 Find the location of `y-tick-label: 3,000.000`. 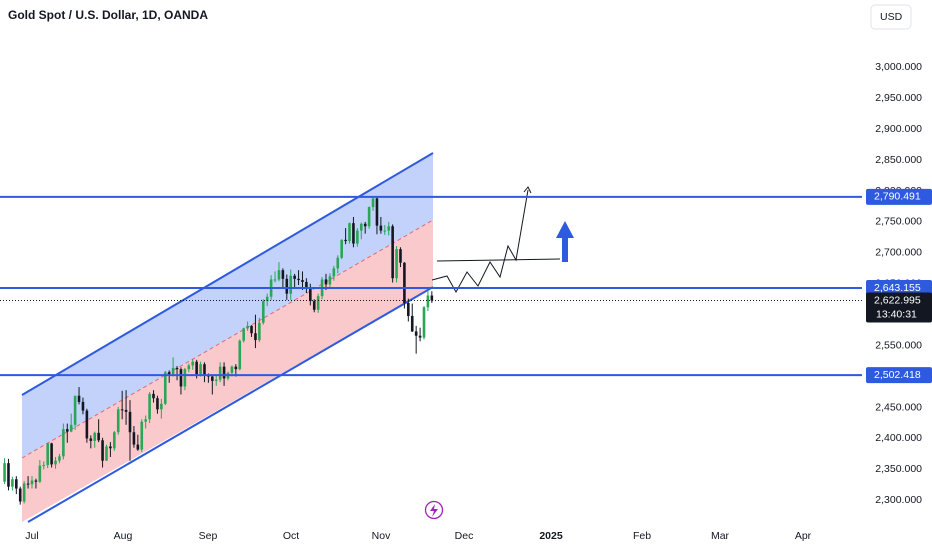

y-tick-label: 3,000.000 is located at coordinates (898, 67).